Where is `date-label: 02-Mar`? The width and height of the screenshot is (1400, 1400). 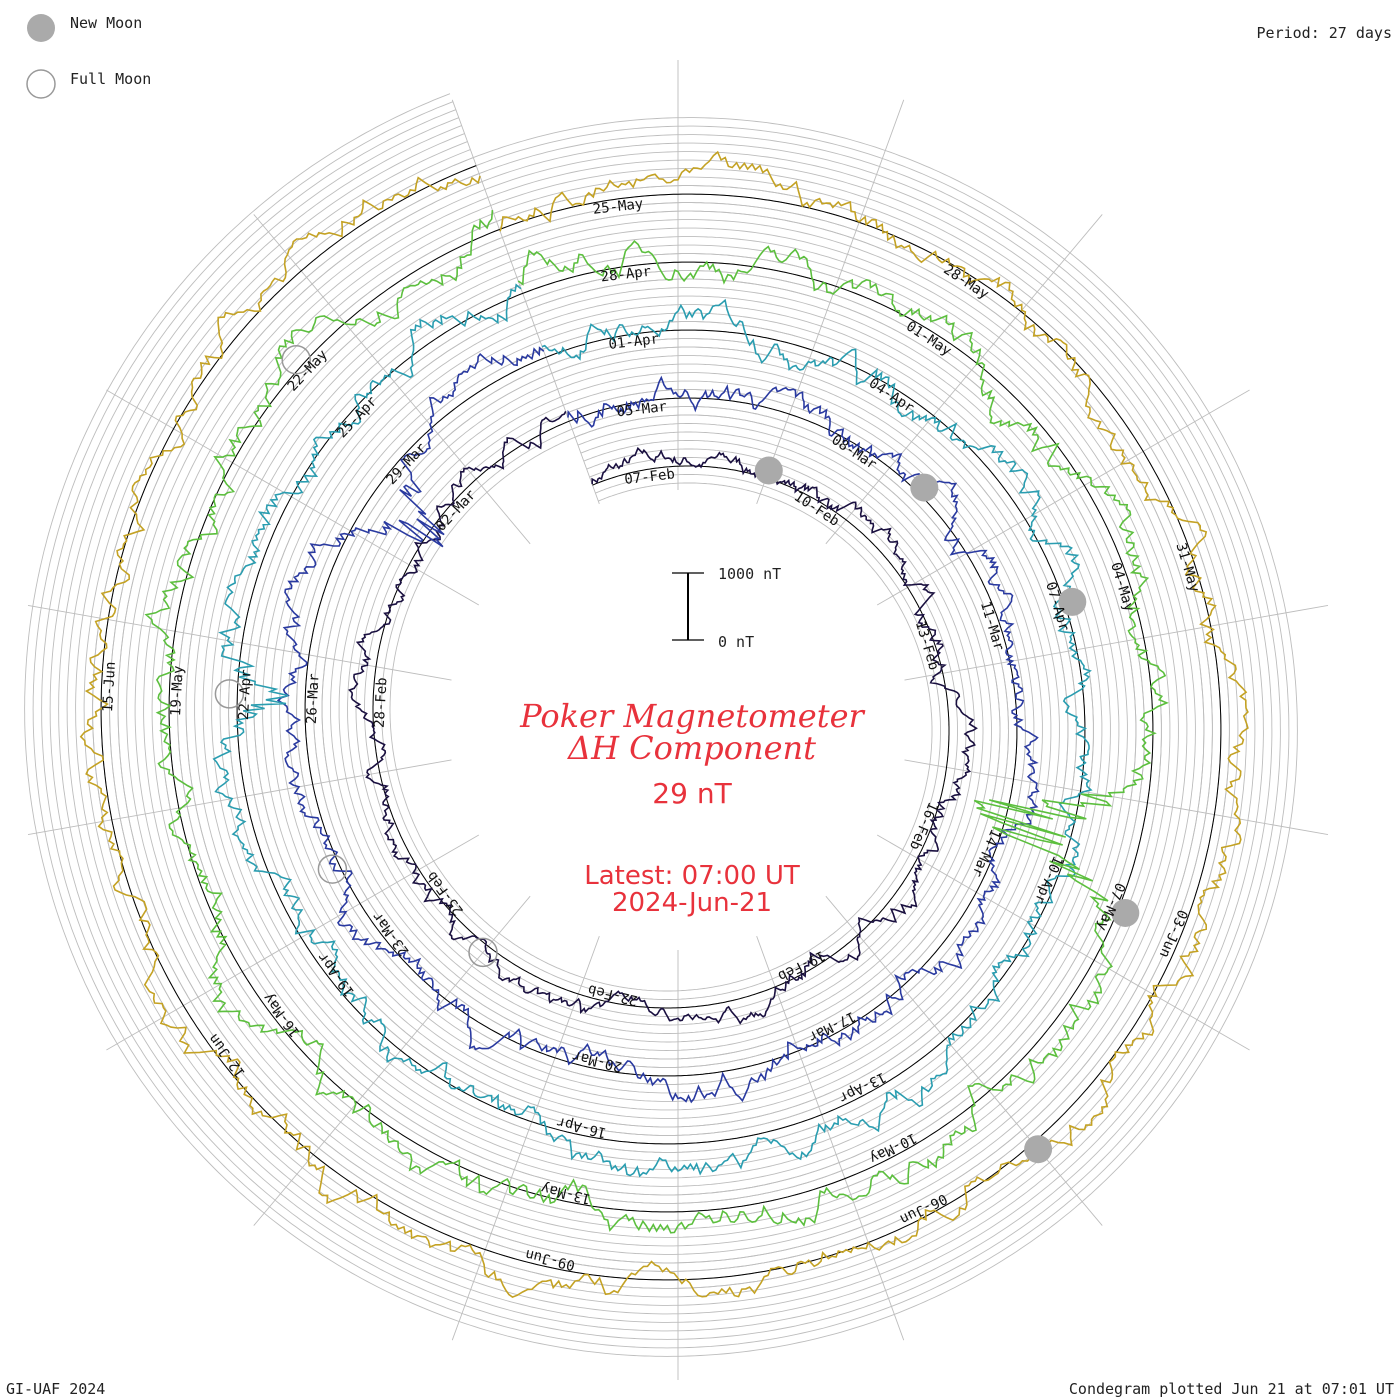 date-label: 02-Mar is located at coordinates (456, 511).